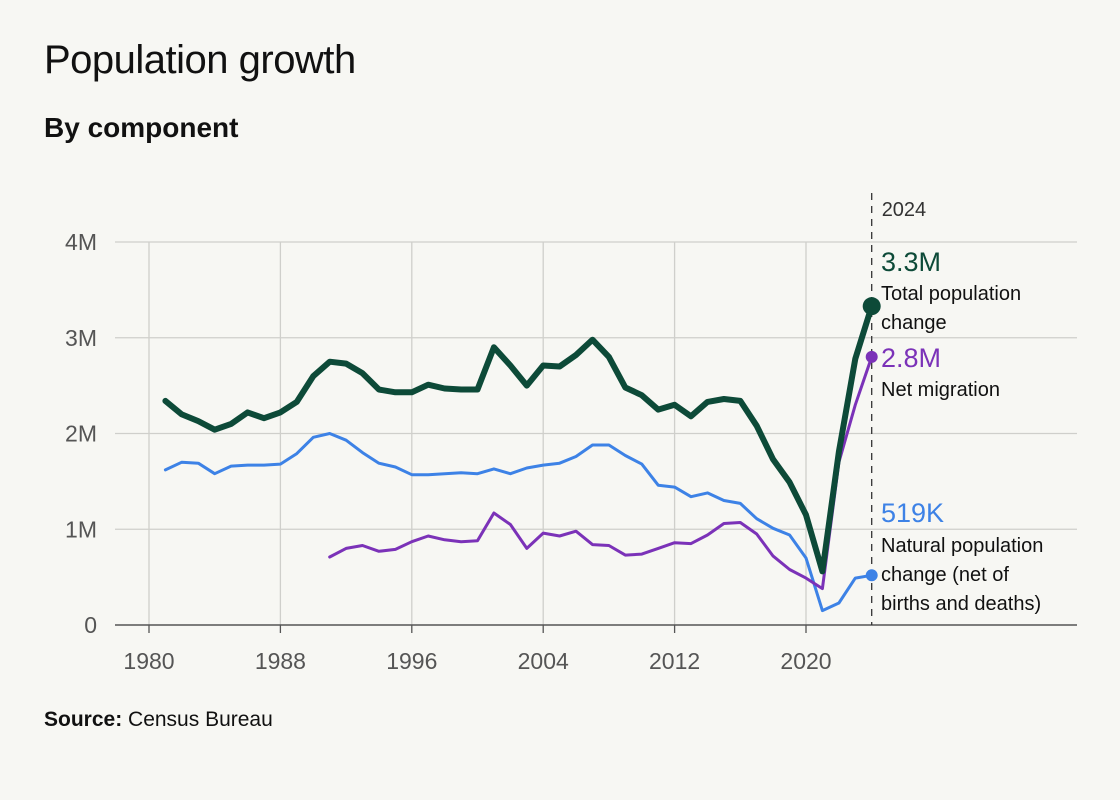 Image resolution: width=1120 pixels, height=800 pixels. Describe the element at coordinates (899, 409) in the screenshot. I see `reference-line-group: 2024` at that location.